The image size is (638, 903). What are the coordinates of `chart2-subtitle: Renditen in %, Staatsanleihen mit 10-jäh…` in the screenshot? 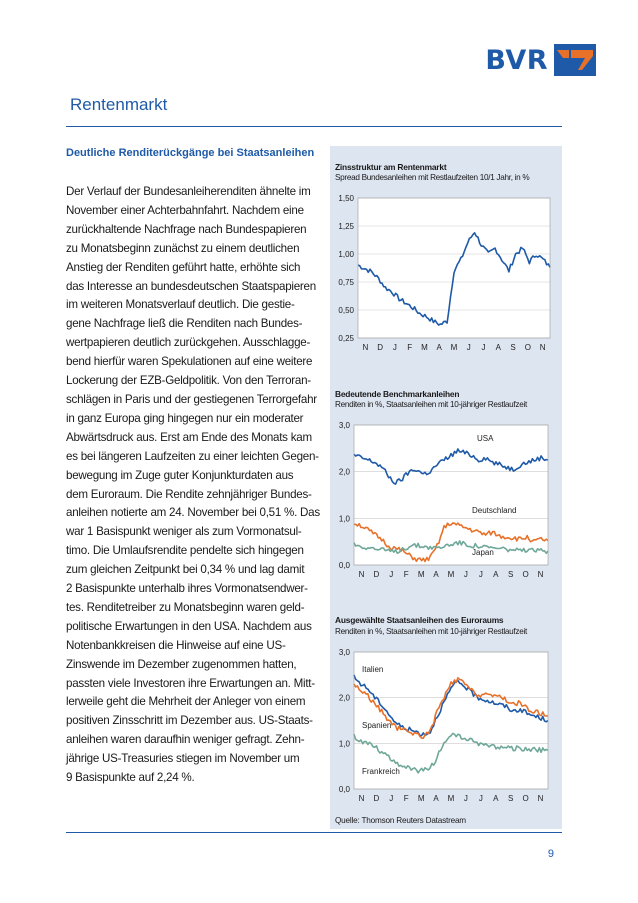 It's located at (431, 404).